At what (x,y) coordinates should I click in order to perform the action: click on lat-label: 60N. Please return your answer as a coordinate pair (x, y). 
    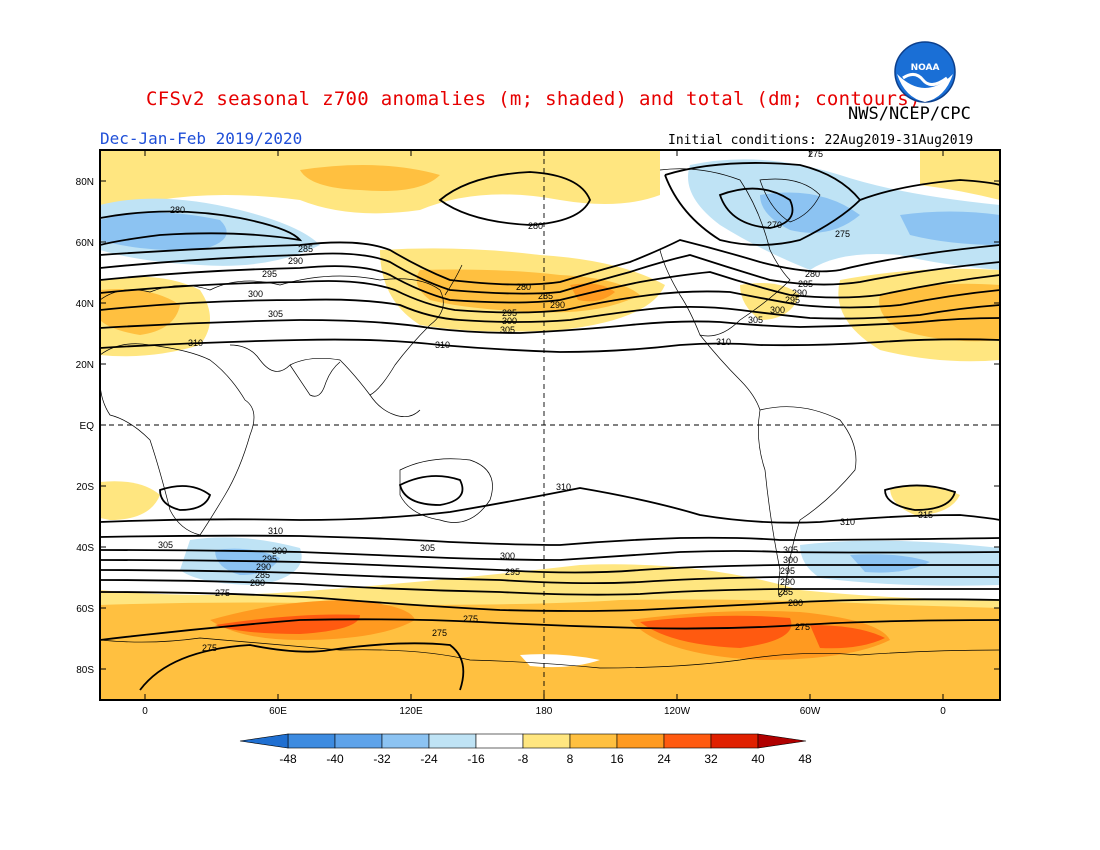
    Looking at the image, I should click on (85, 243).